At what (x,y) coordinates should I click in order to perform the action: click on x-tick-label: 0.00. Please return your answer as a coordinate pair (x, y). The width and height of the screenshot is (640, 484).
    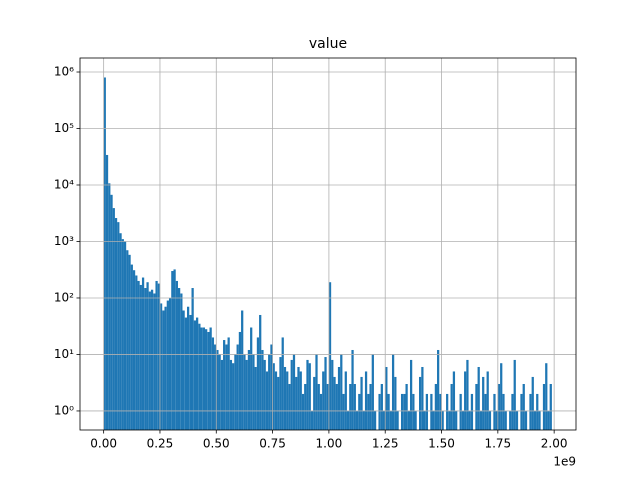
    Looking at the image, I should click on (103, 444).